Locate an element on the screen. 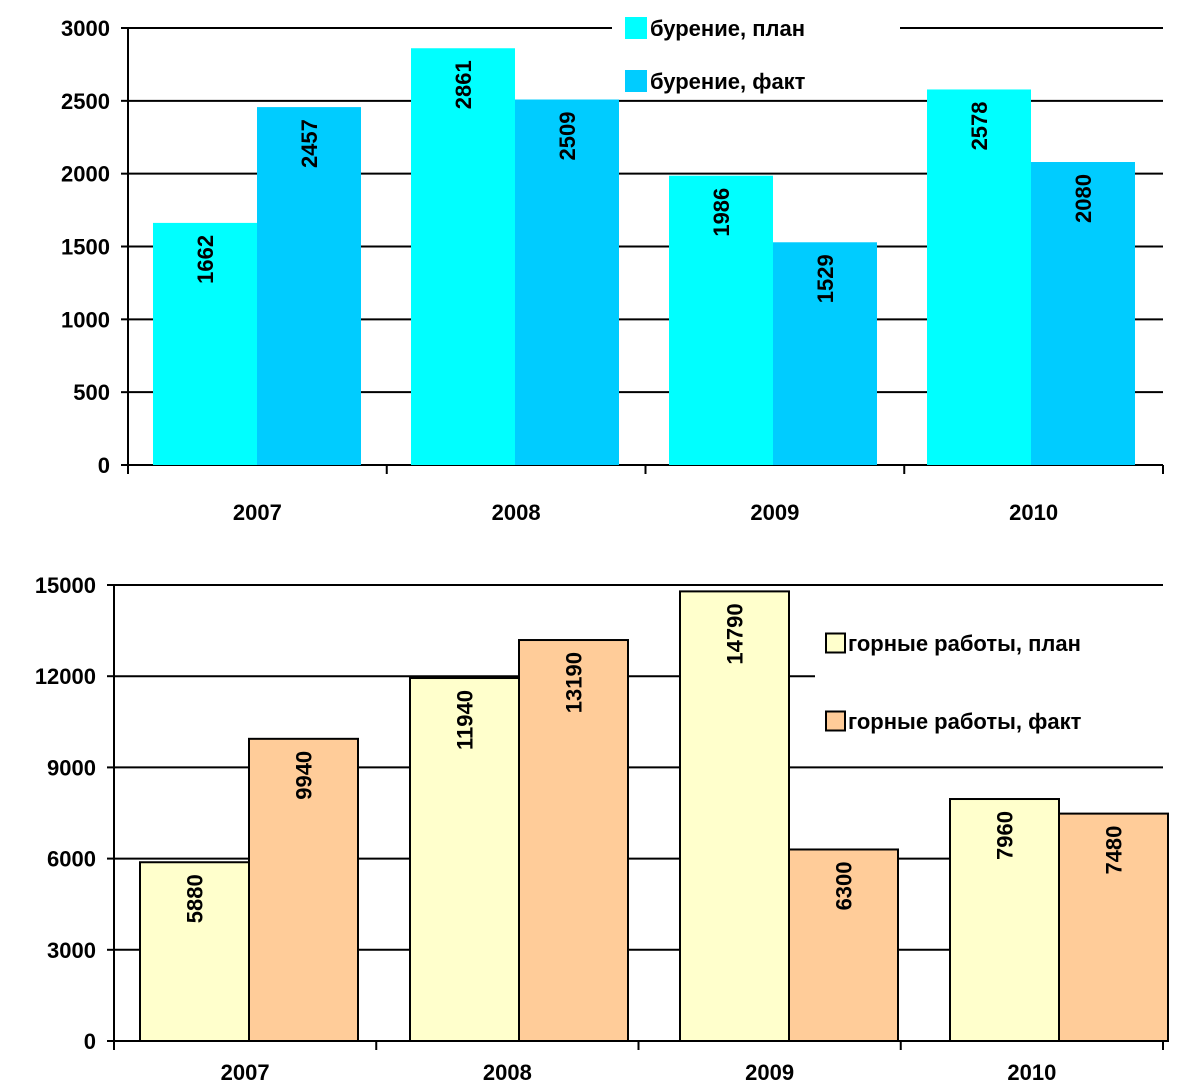 Image resolution: width=1186 pixels, height=1090 pixels. mining-y-tick-label: 15000 is located at coordinates (65, 585).